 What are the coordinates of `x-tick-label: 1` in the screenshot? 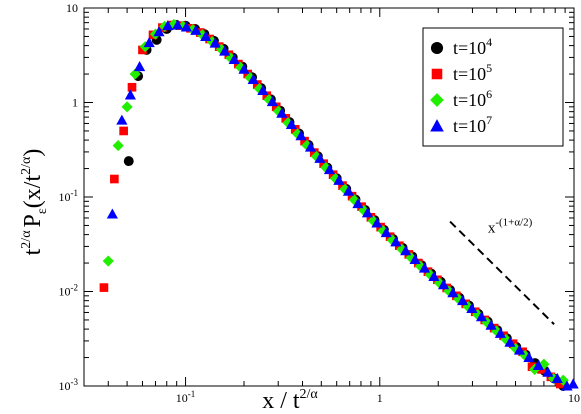 It's located at (380, 398).